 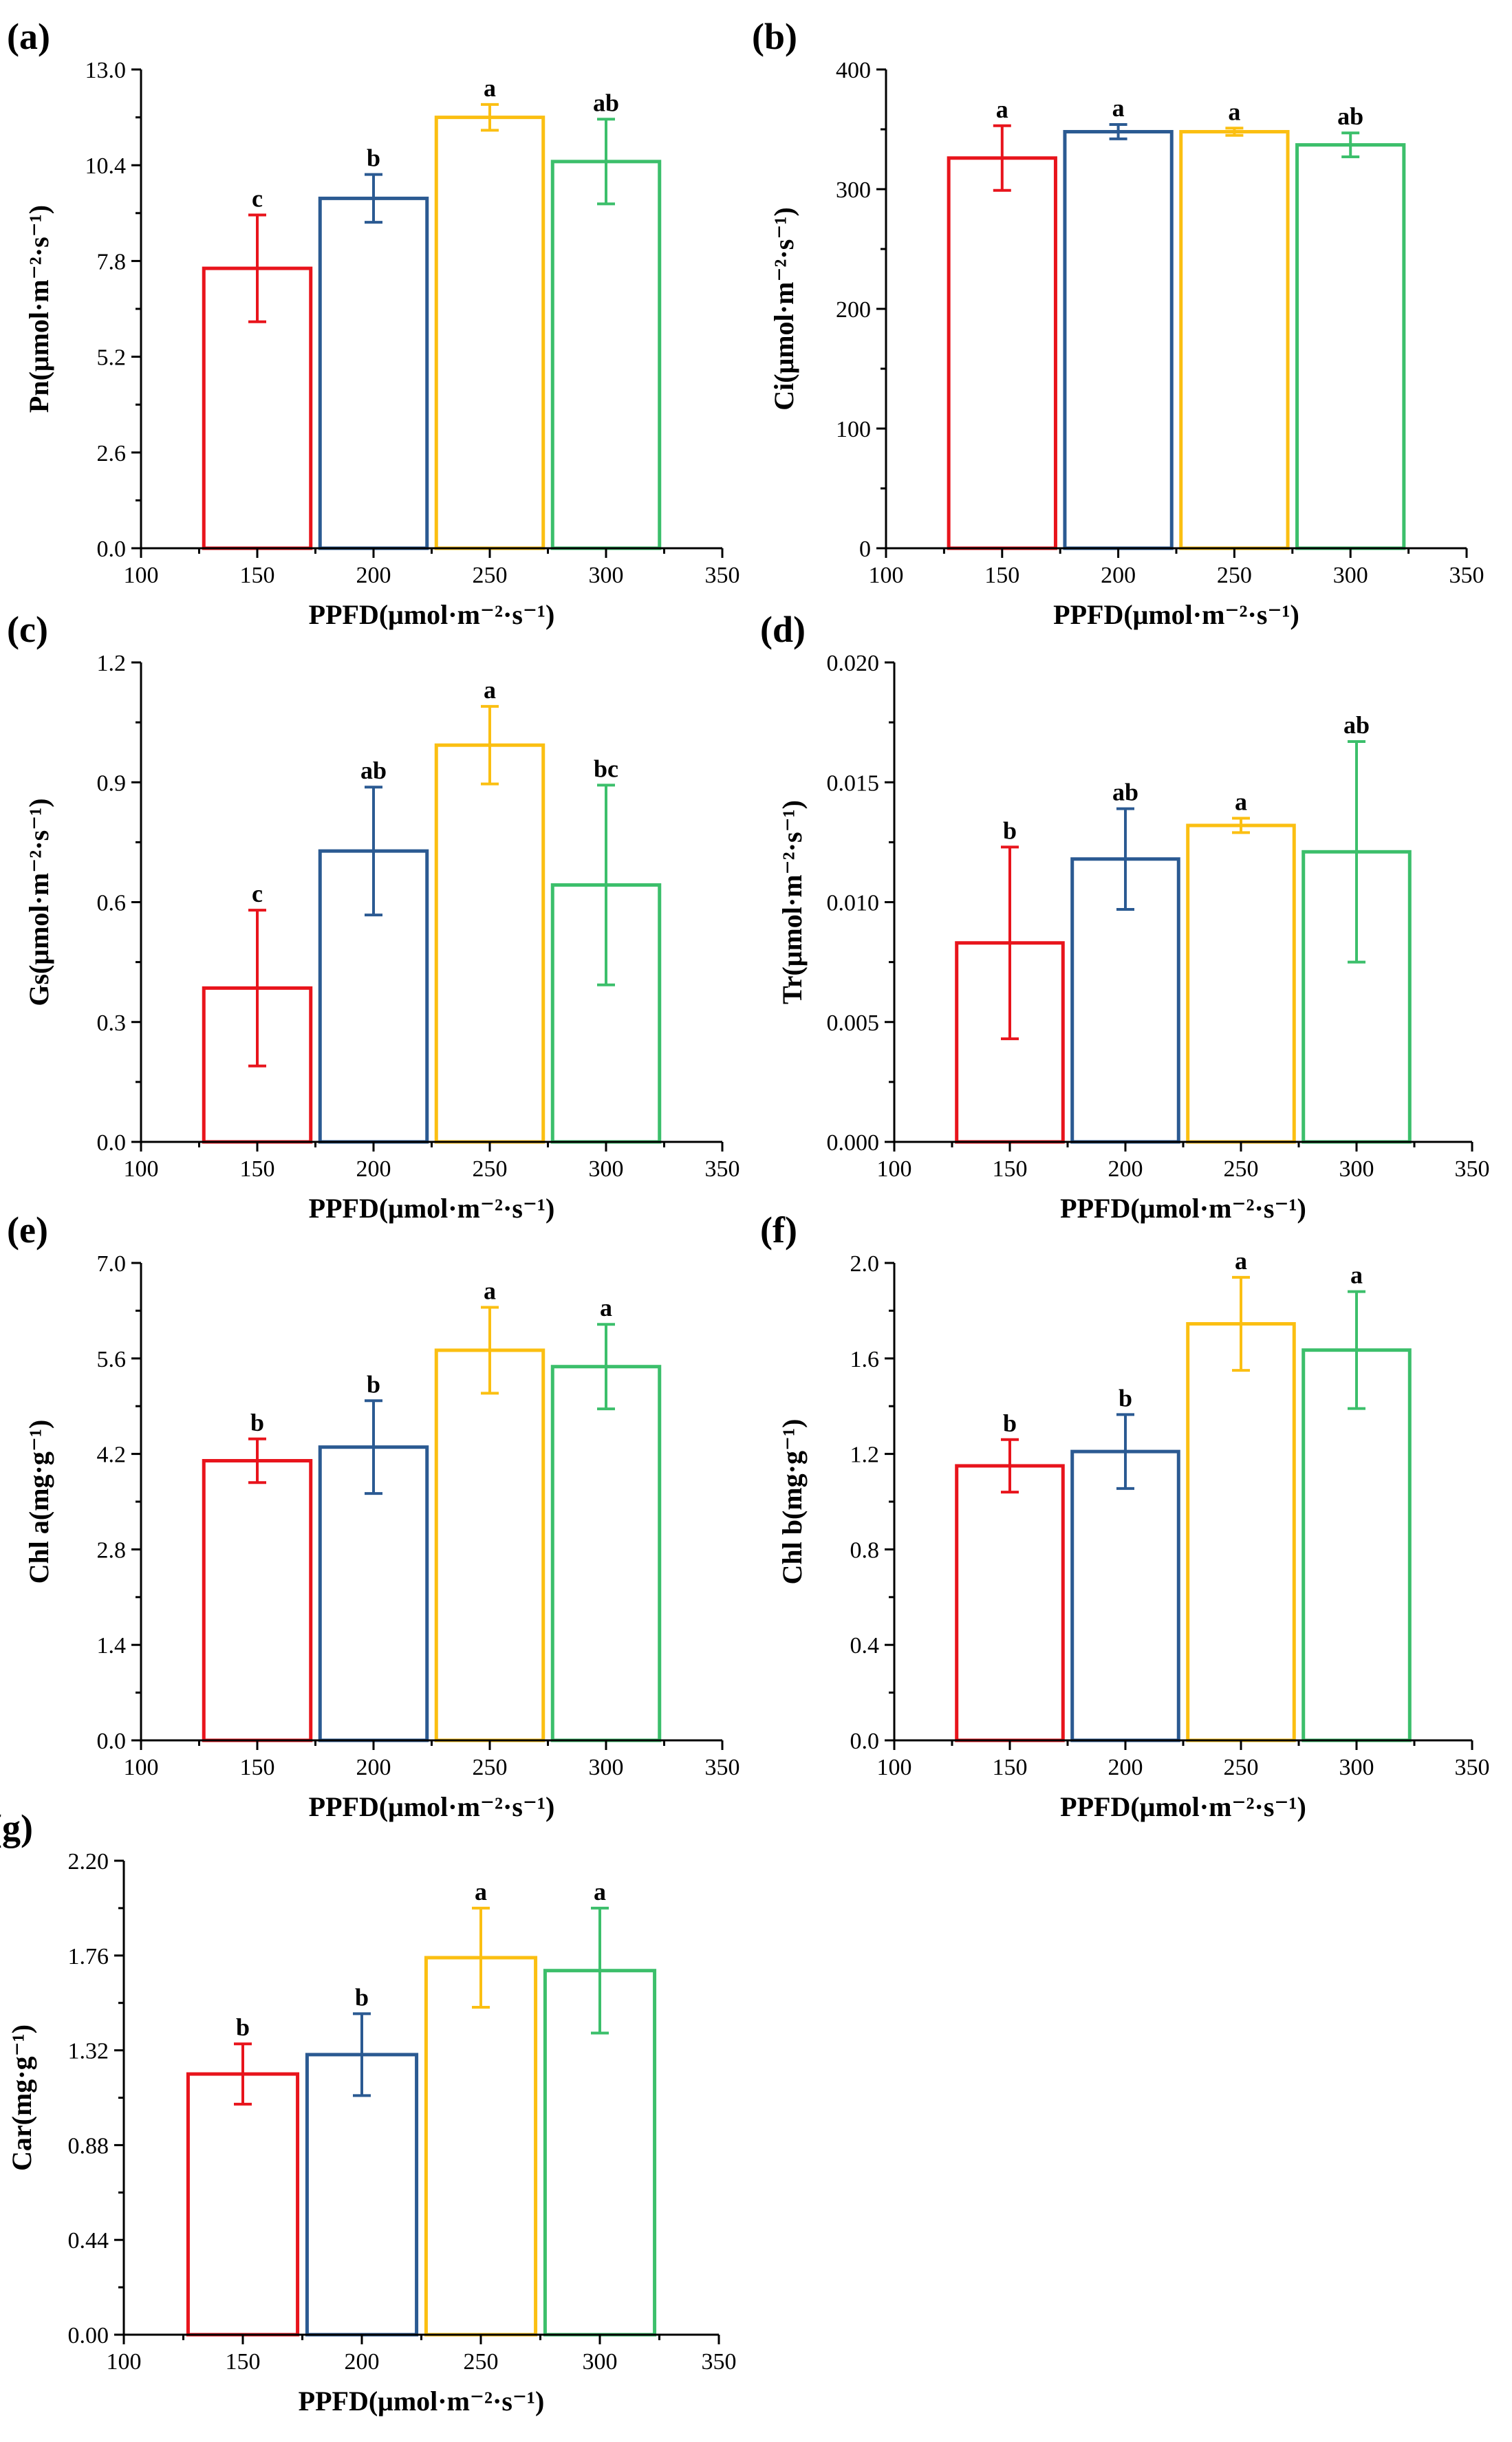 I want to click on y-axis-title-d: Tr(μmol·m⁻²·s⁻¹), so click(x=792, y=902).